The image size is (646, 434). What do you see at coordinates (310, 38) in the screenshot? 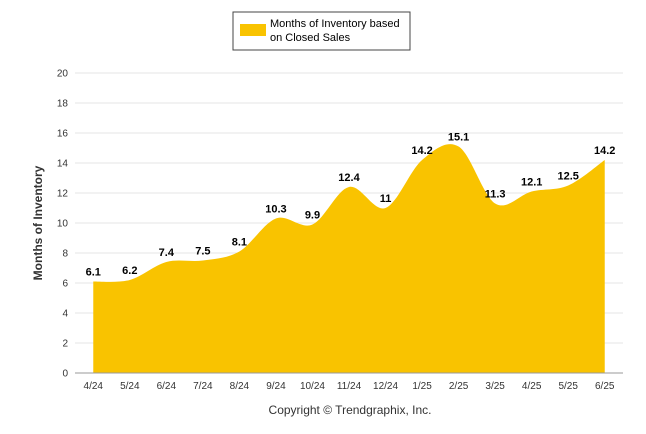
I see `legend-label-line-2: on Closed Sales` at bounding box center [310, 38].